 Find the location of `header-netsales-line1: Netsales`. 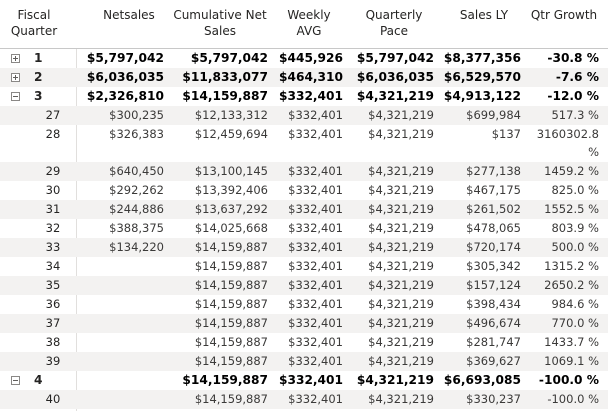

header-netsales-line1: Netsales is located at coordinates (129, 15).